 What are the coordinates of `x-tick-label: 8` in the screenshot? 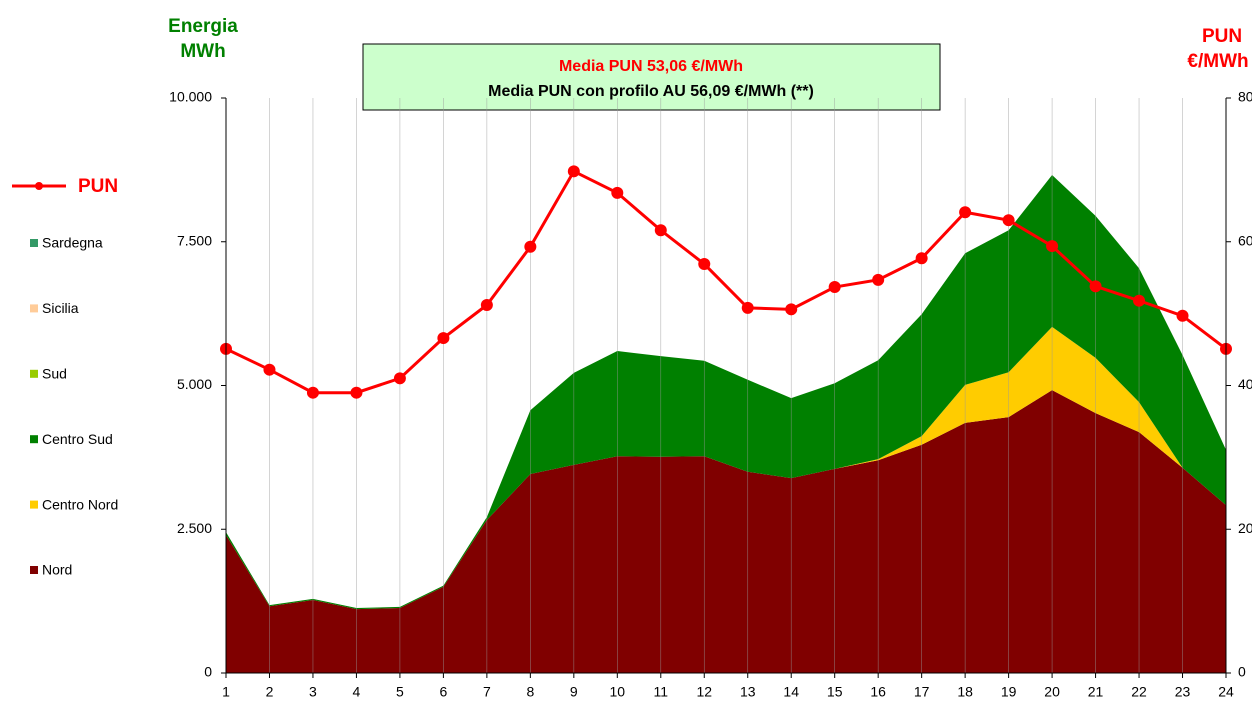 It's located at (530, 692).